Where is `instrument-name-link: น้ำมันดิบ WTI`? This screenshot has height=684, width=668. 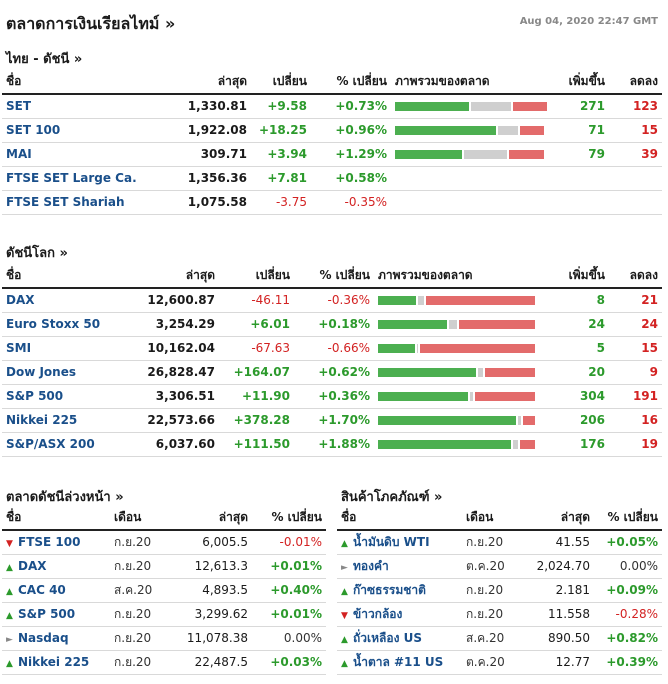
instrument-name-link: น้ำมันดิบ WTI is located at coordinates (391, 541).